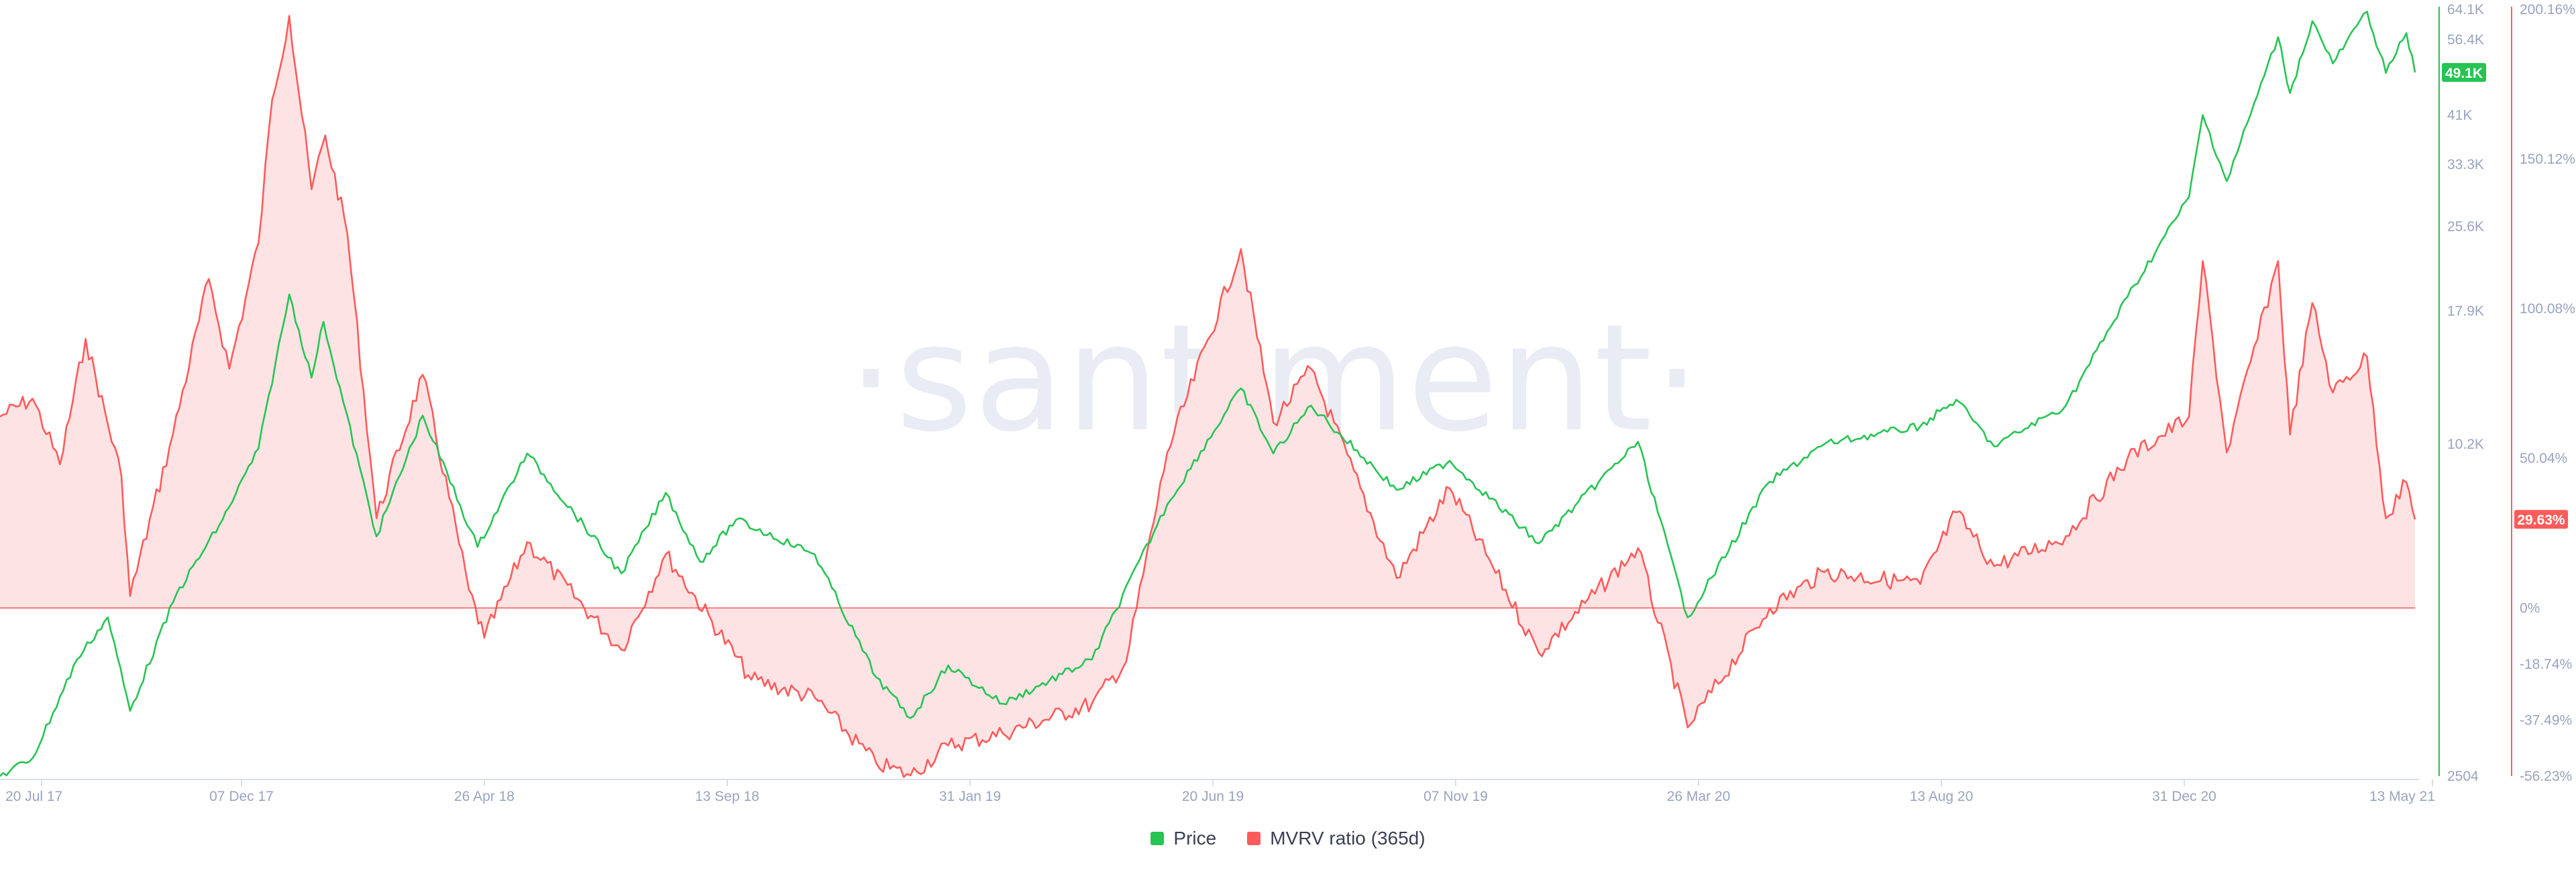  Describe the element at coordinates (2459, 116) in the screenshot. I see `price-axis-tick: 41K` at that location.